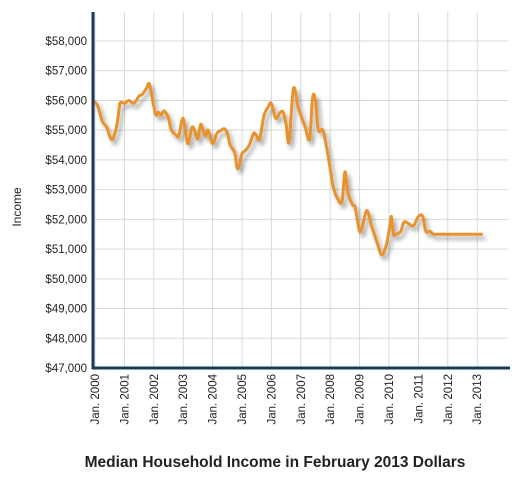 The height and width of the screenshot is (481, 520). Describe the element at coordinates (66, 161) in the screenshot. I see `y-tick-label: $54,000` at that location.